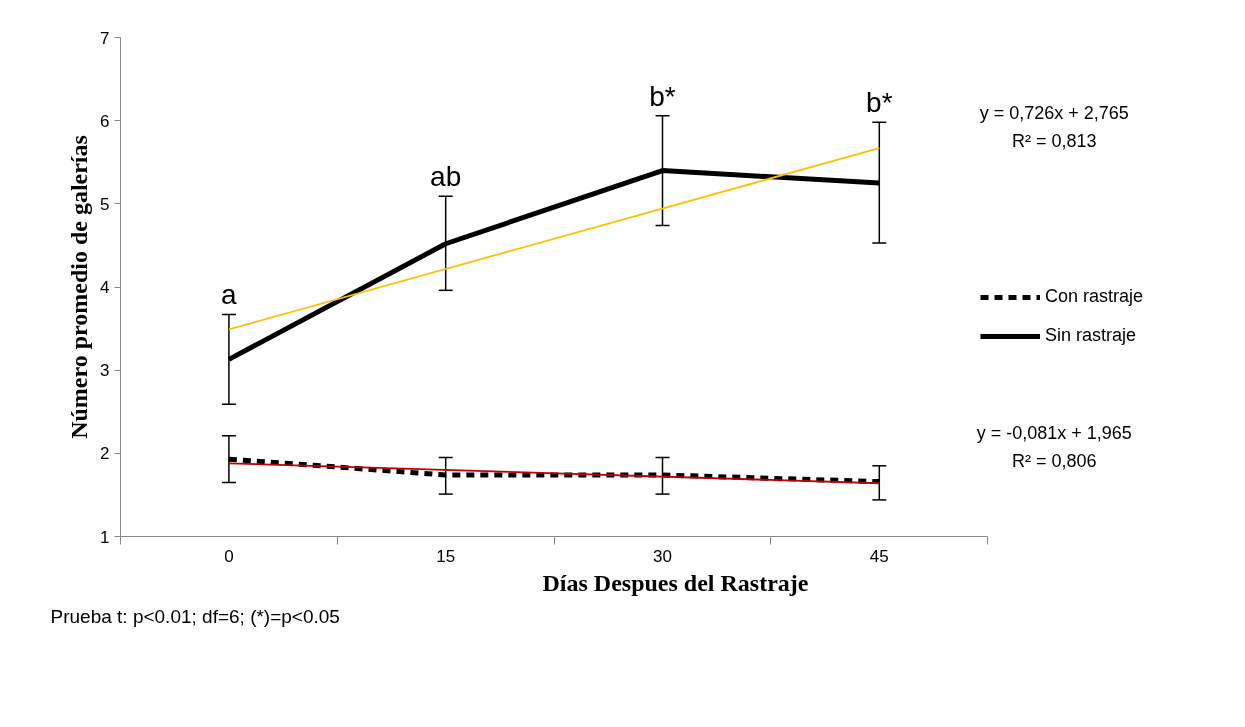 This screenshot has width=1245, height=727. I want to click on y-tick-label: 7, so click(105, 38).